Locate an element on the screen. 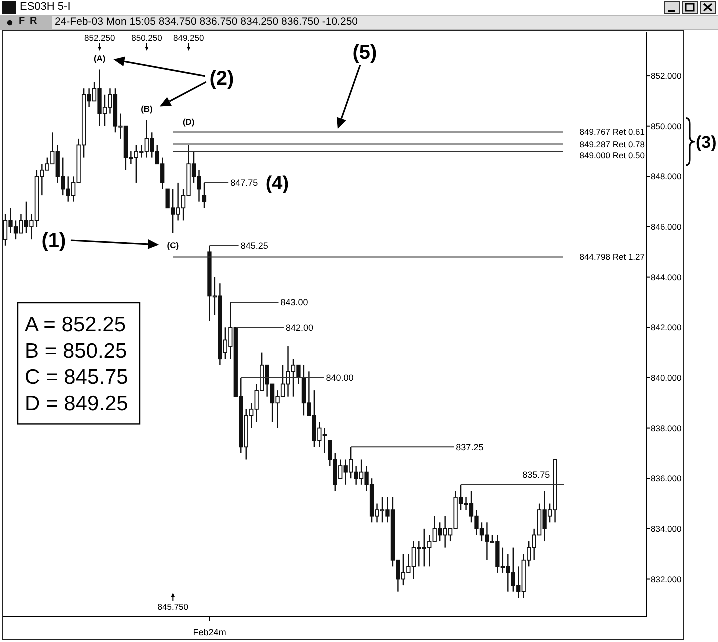 The width and height of the screenshot is (718, 642). y-tick-label: 846.000 is located at coordinates (666, 227).